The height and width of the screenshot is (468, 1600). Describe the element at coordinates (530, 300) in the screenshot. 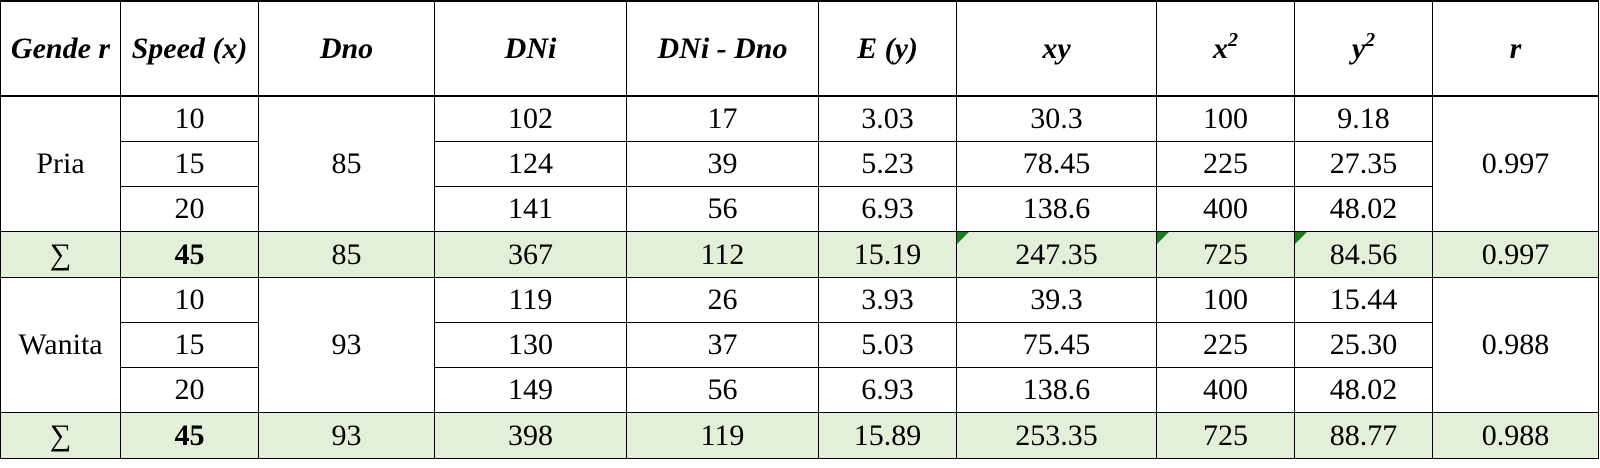

I see `dni-cell: 119` at that location.